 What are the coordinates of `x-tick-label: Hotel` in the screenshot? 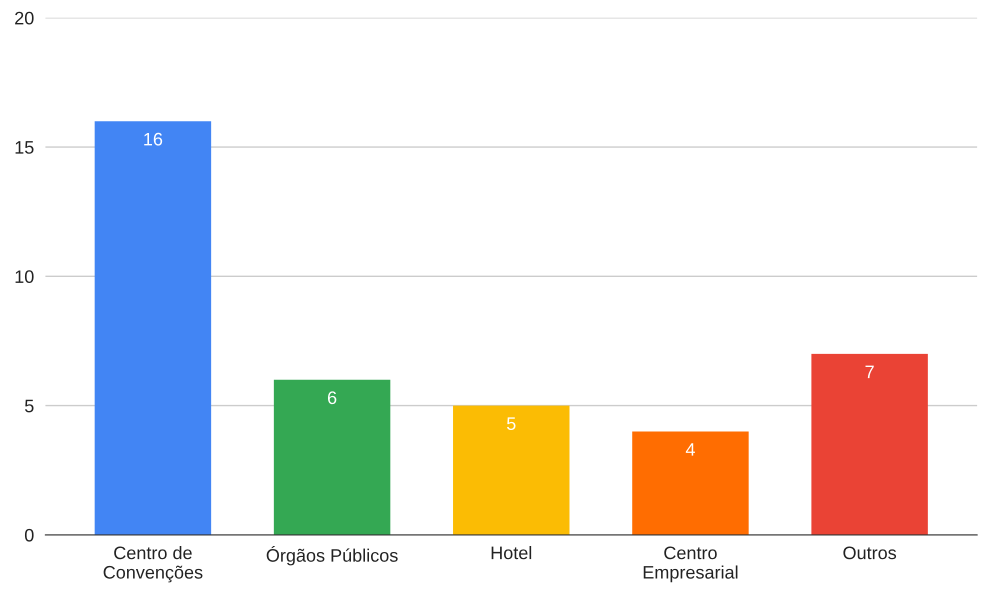 It's located at (512, 553).